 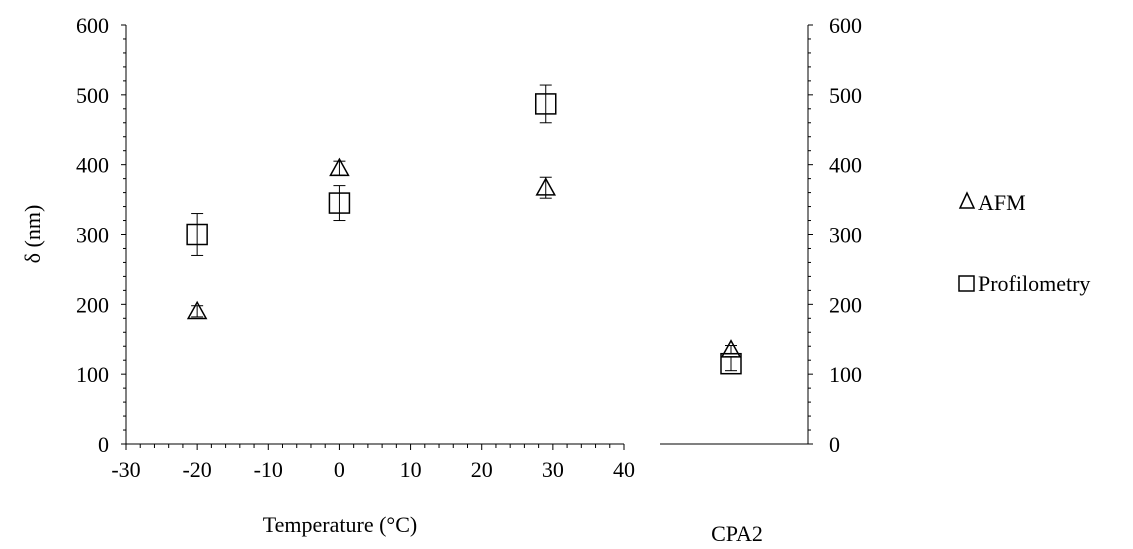 What do you see at coordinates (125, 469) in the screenshot?
I see `x-tick-label: -30` at bounding box center [125, 469].